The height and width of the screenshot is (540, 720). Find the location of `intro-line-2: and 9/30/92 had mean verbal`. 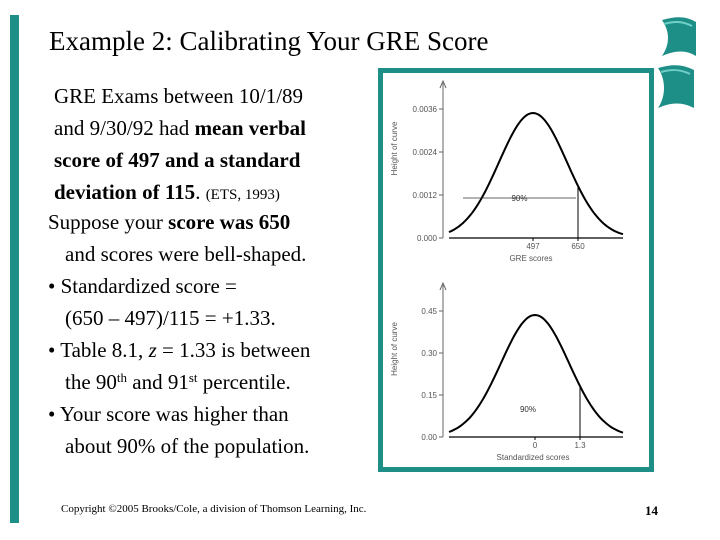

intro-line-2: and 9/30/92 had mean verbal is located at coordinates (180, 128).